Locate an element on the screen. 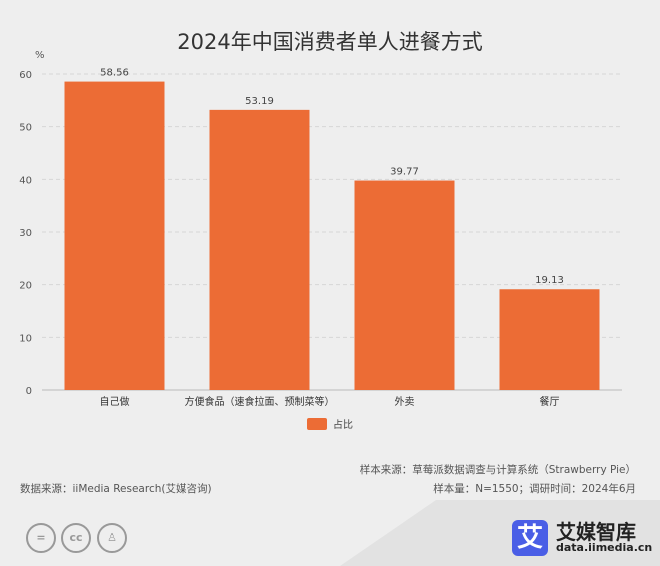  y-tick-label: 40 is located at coordinates (25, 180).